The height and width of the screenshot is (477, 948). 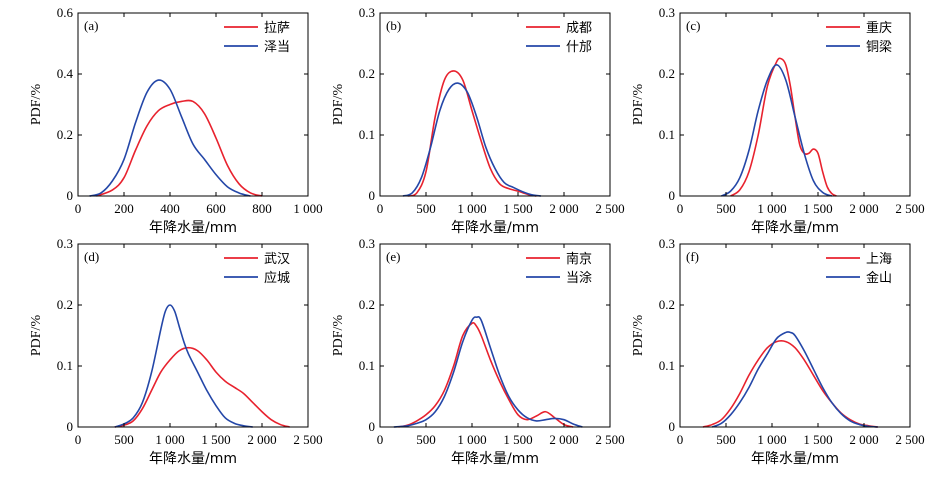 What do you see at coordinates (277, 47) in the screenshot?
I see `legend-label-2: 泽当` at bounding box center [277, 47].